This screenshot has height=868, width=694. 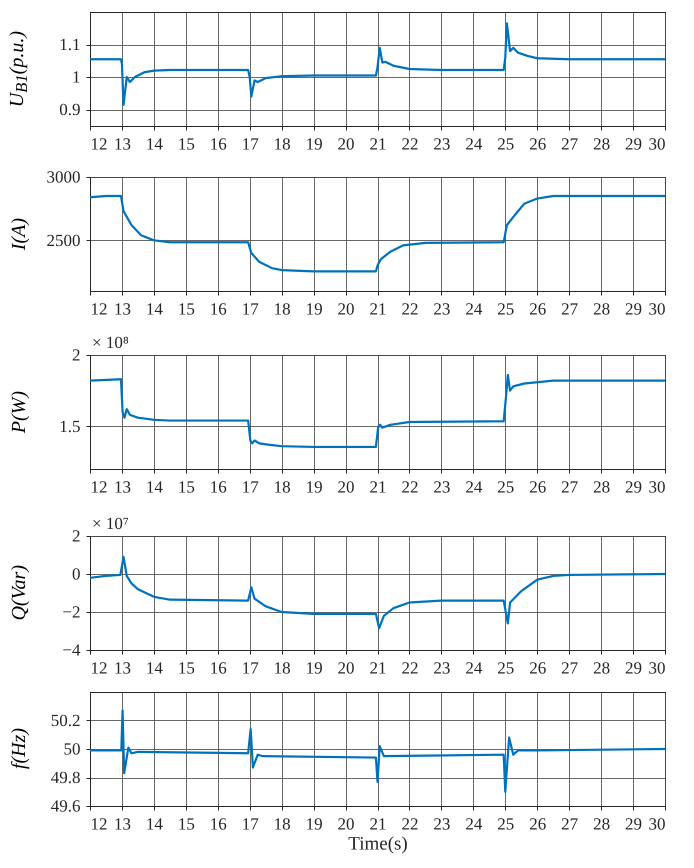 What do you see at coordinates (63, 240) in the screenshot?
I see `y-tick-label: 2500` at bounding box center [63, 240].